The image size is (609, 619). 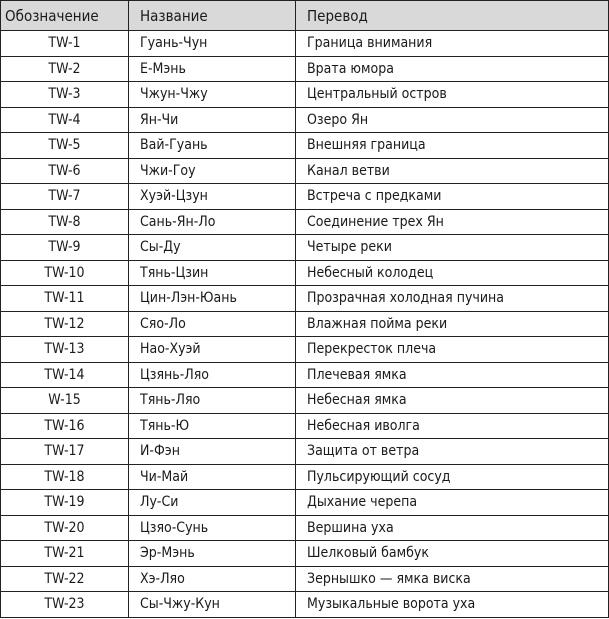 I want to click on designation-cell: TW-21, so click(x=64, y=553).